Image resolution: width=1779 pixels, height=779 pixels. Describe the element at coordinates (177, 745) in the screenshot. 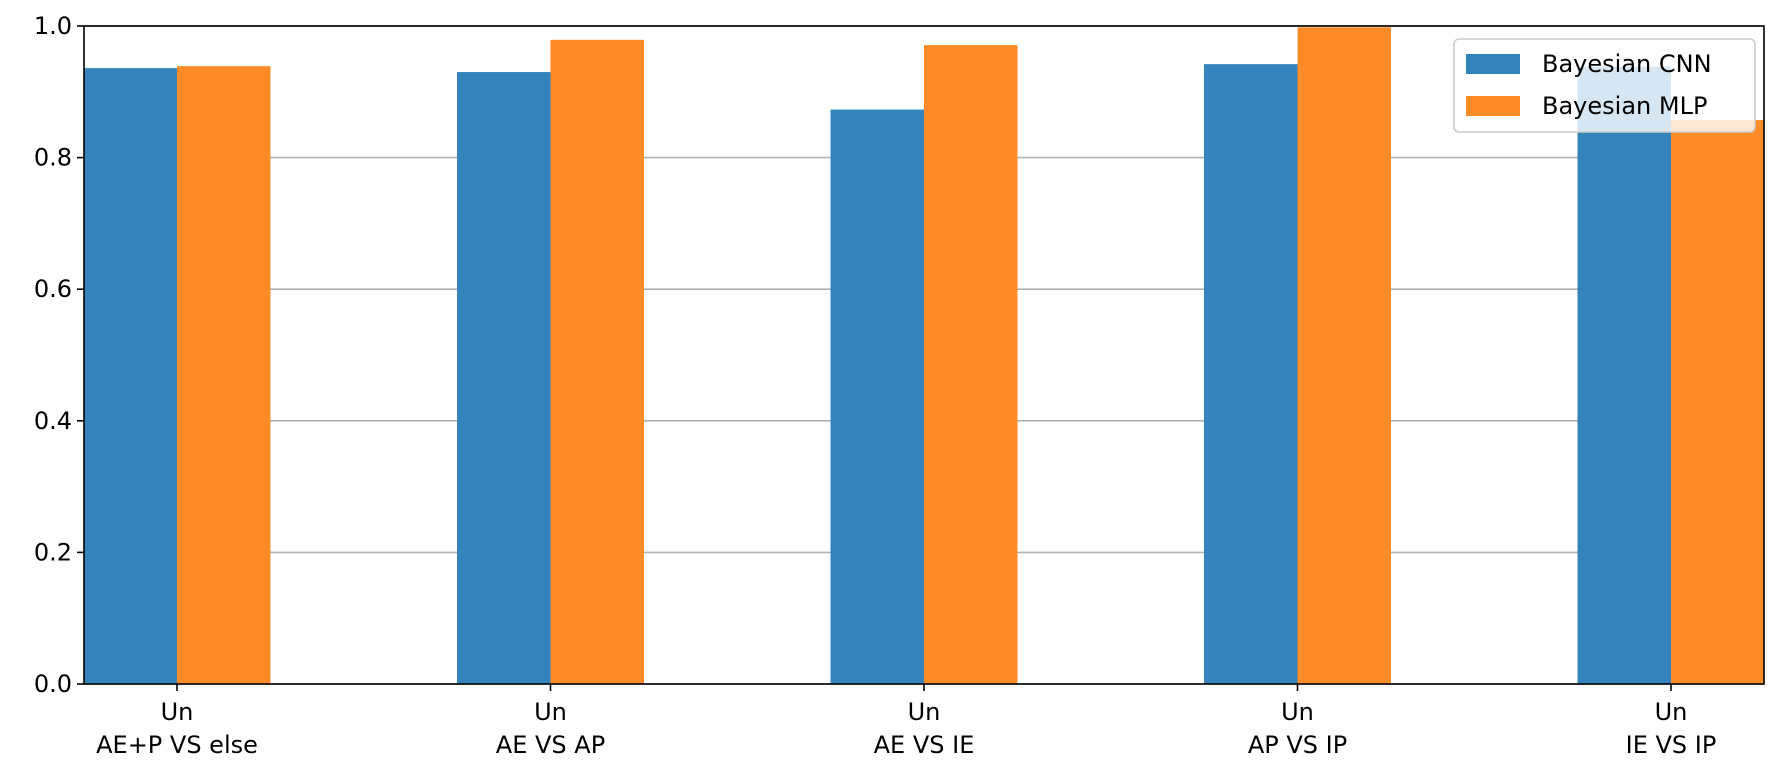

I see `x-tick-label: AE+P VS else` at that location.